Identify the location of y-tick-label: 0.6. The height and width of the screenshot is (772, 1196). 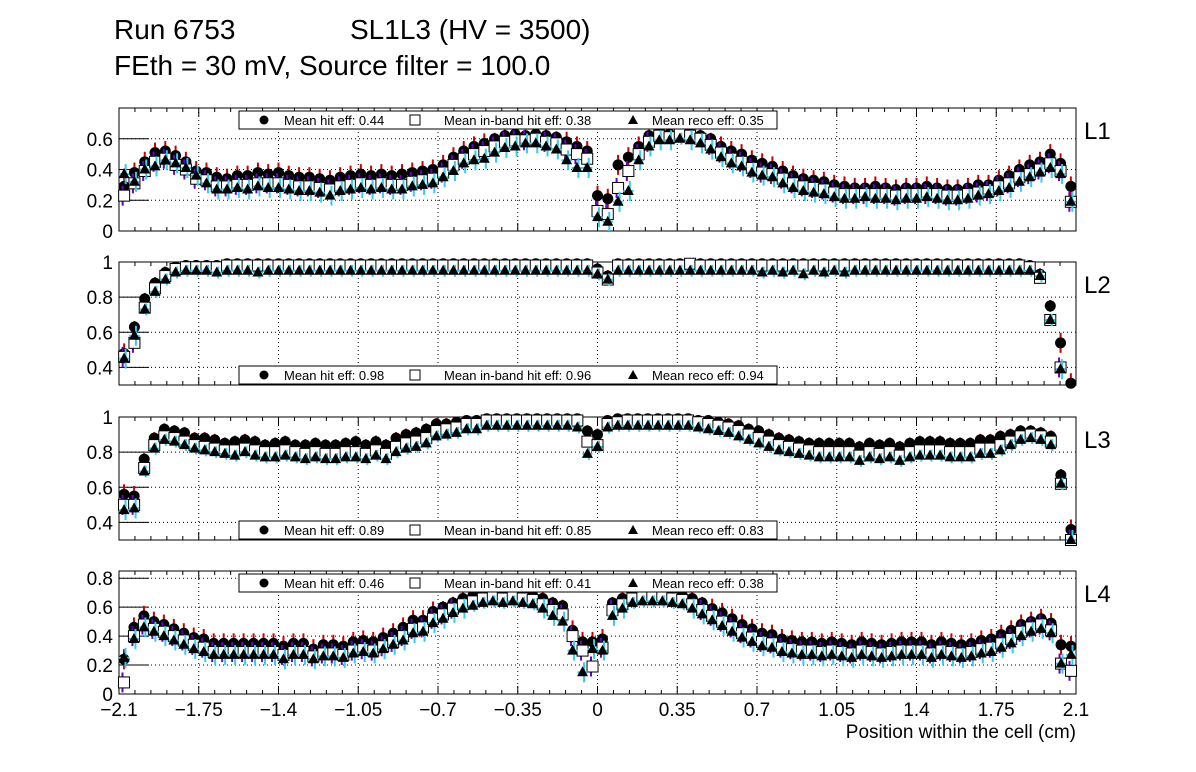
(100, 608).